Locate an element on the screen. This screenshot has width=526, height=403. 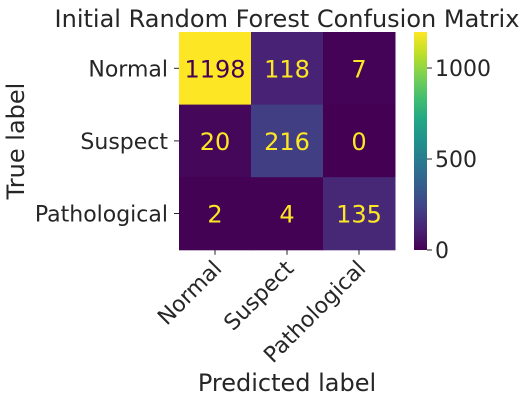
colorbar-tick-label: 1000 is located at coordinates (463, 69).